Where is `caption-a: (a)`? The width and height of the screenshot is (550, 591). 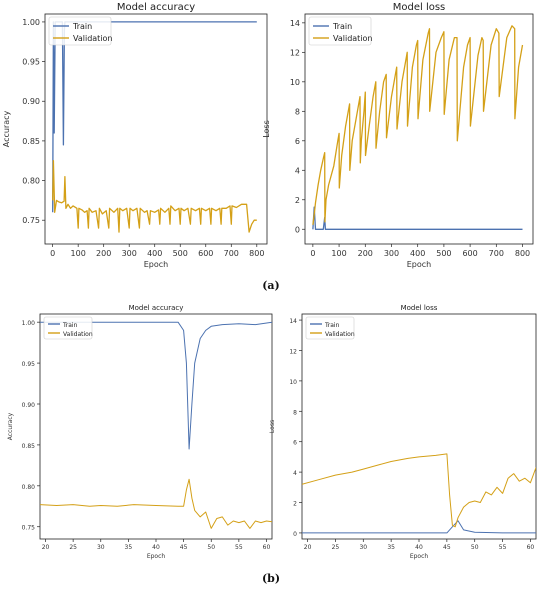
caption-a: (a) is located at coordinates (271, 285).